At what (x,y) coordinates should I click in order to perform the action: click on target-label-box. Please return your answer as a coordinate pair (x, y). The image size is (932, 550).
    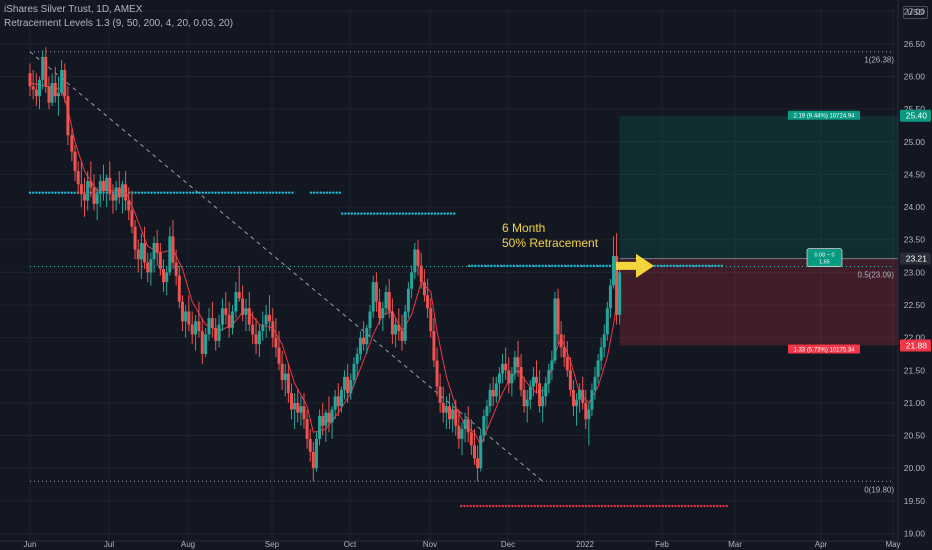
    Looking at the image, I should click on (824, 115).